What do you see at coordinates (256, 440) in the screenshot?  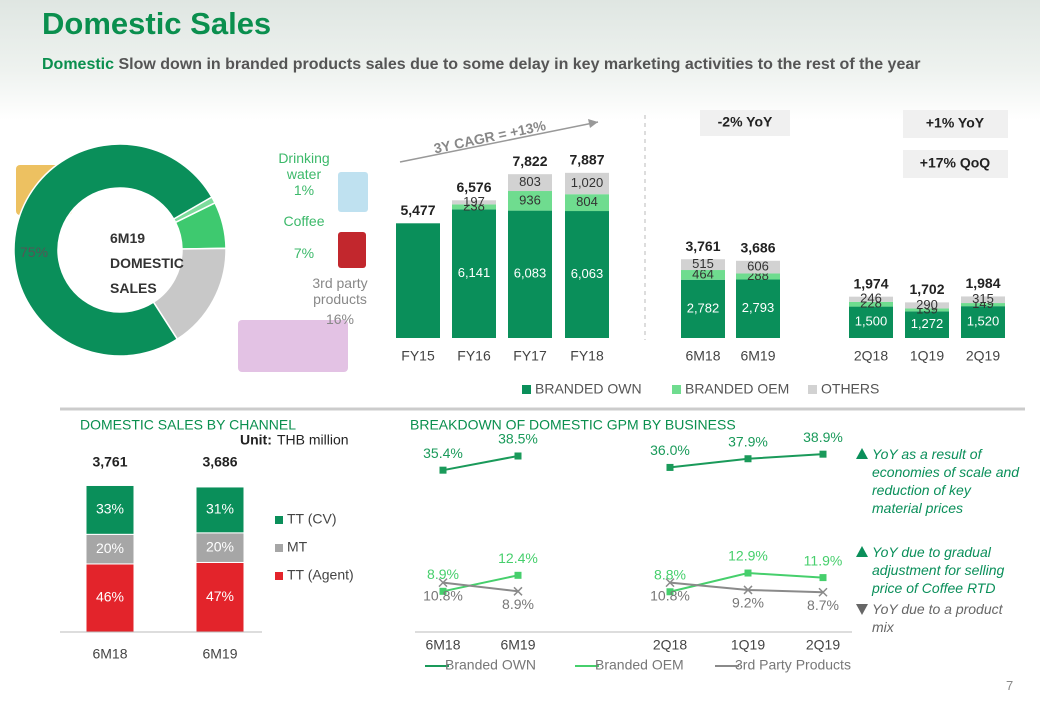 I see `unit-label: Unit:` at bounding box center [256, 440].